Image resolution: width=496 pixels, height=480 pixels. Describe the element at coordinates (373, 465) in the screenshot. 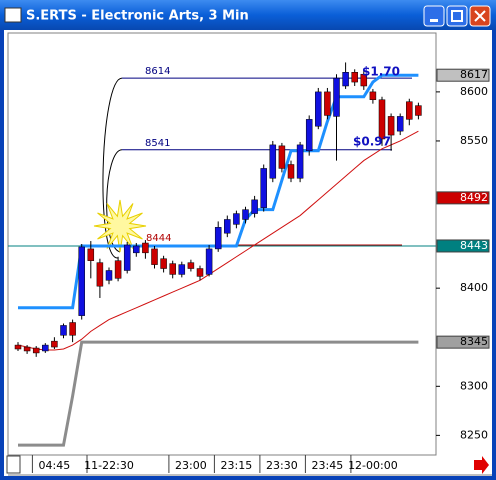

I see `x-tick-label: 12-00:00` at that location.